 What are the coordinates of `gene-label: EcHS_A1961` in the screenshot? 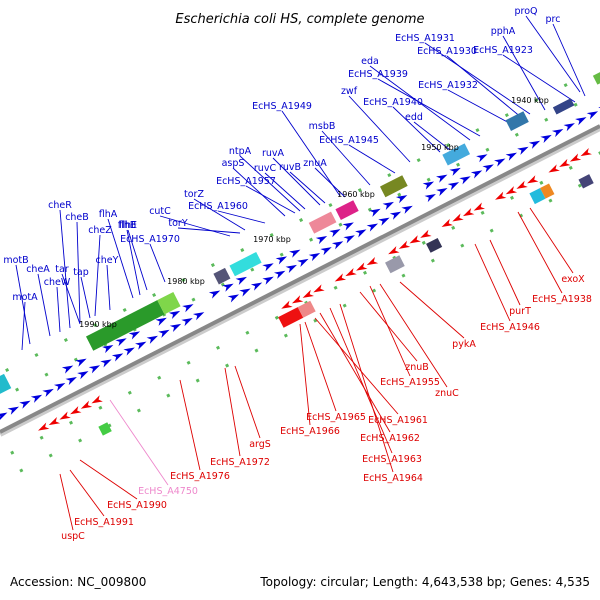 It's located at (398, 420).